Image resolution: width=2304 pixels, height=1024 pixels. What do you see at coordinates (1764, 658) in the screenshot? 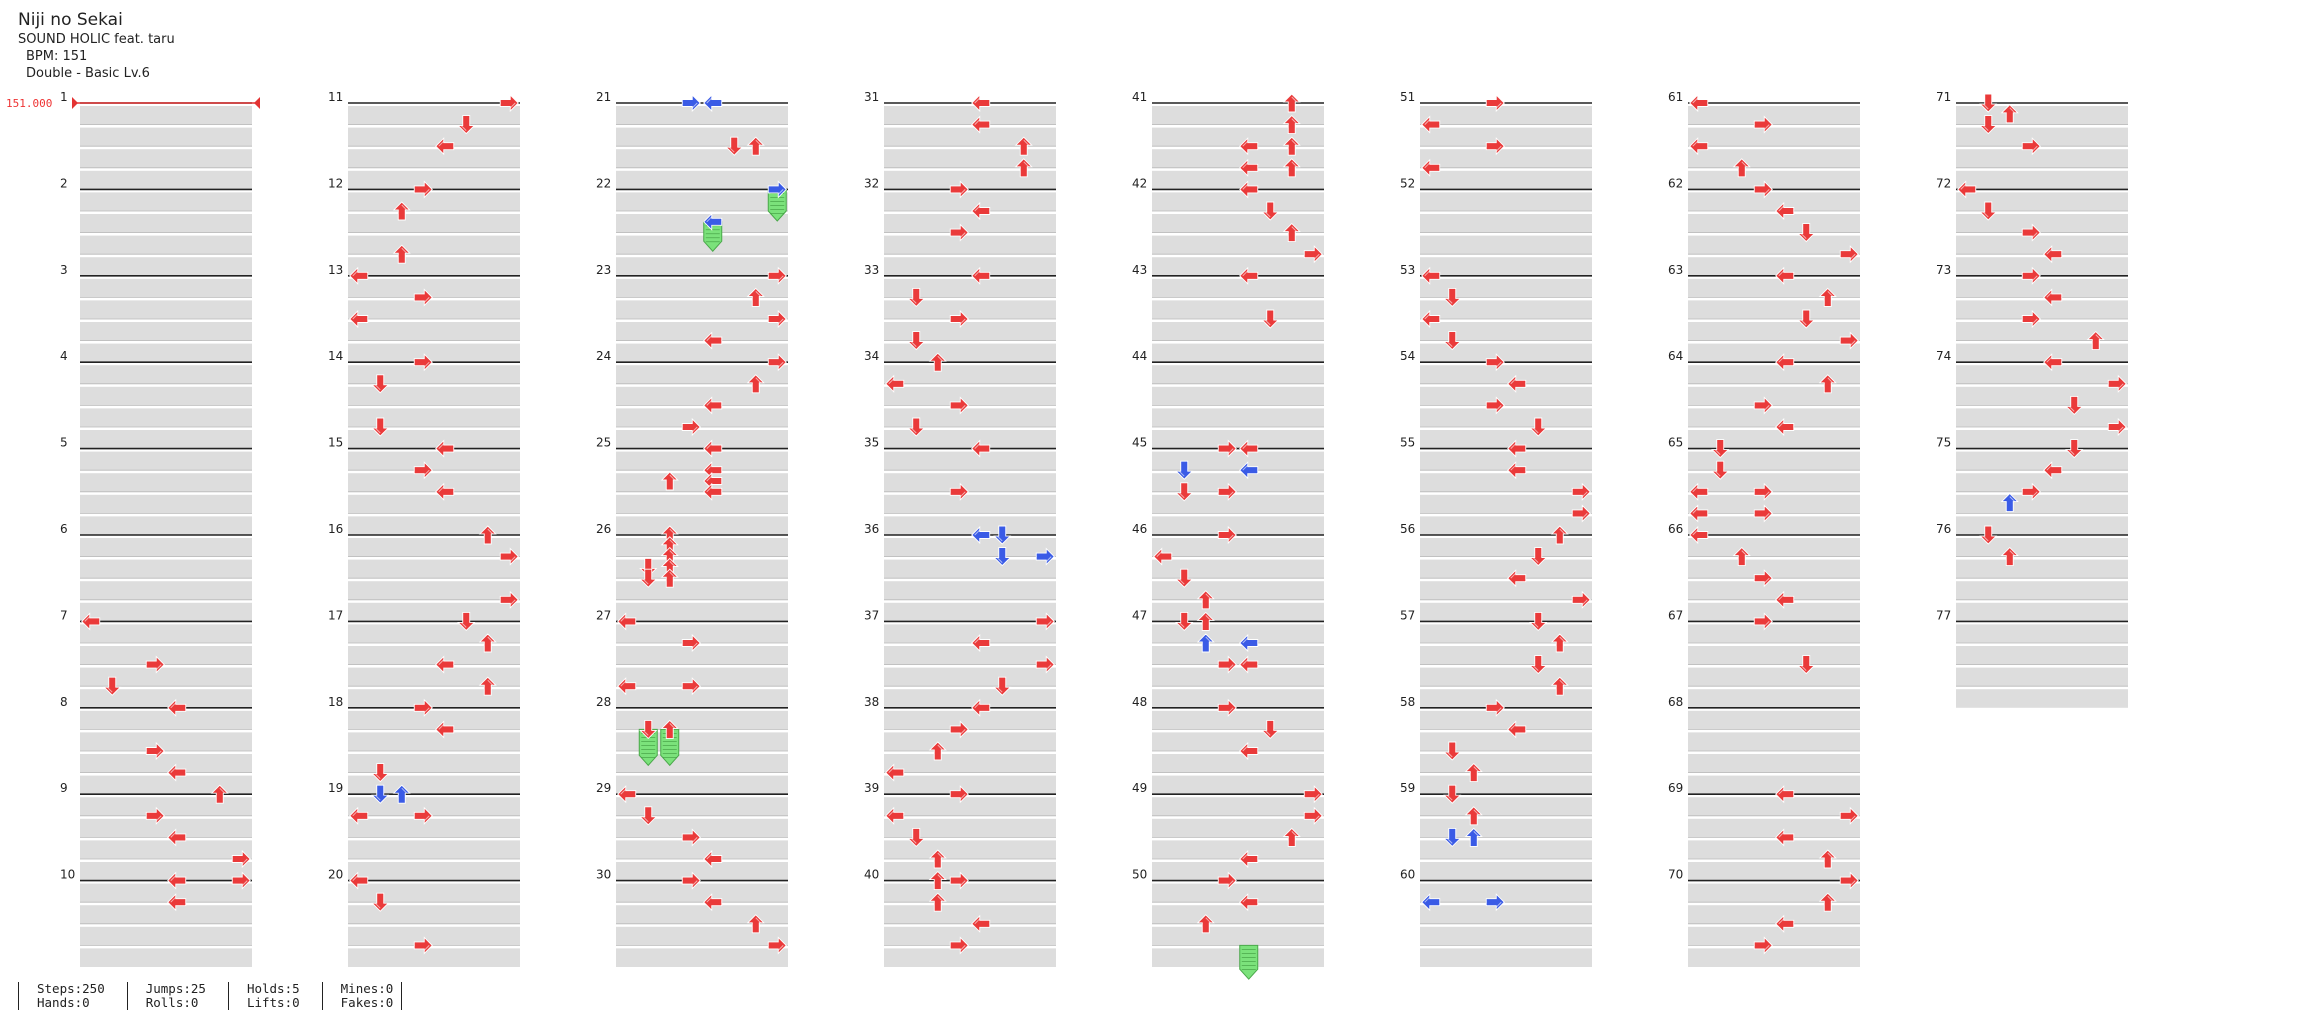
I see `measure-67: 67` at bounding box center [1764, 658].